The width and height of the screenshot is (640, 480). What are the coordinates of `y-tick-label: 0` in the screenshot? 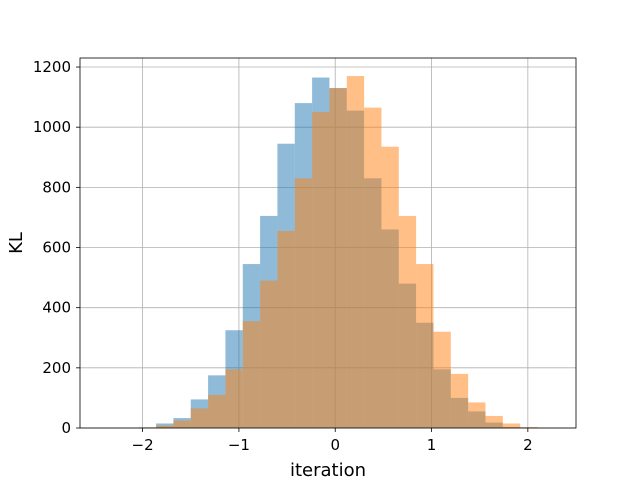 It's located at (66, 428).